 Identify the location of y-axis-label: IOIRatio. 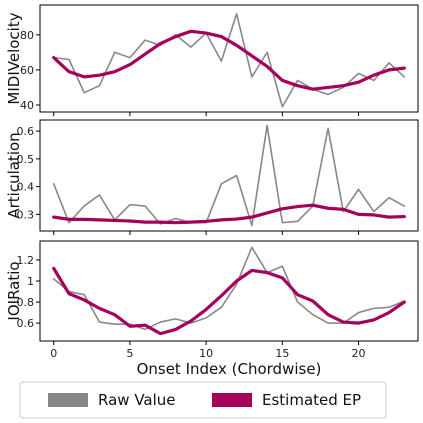
(14, 290).